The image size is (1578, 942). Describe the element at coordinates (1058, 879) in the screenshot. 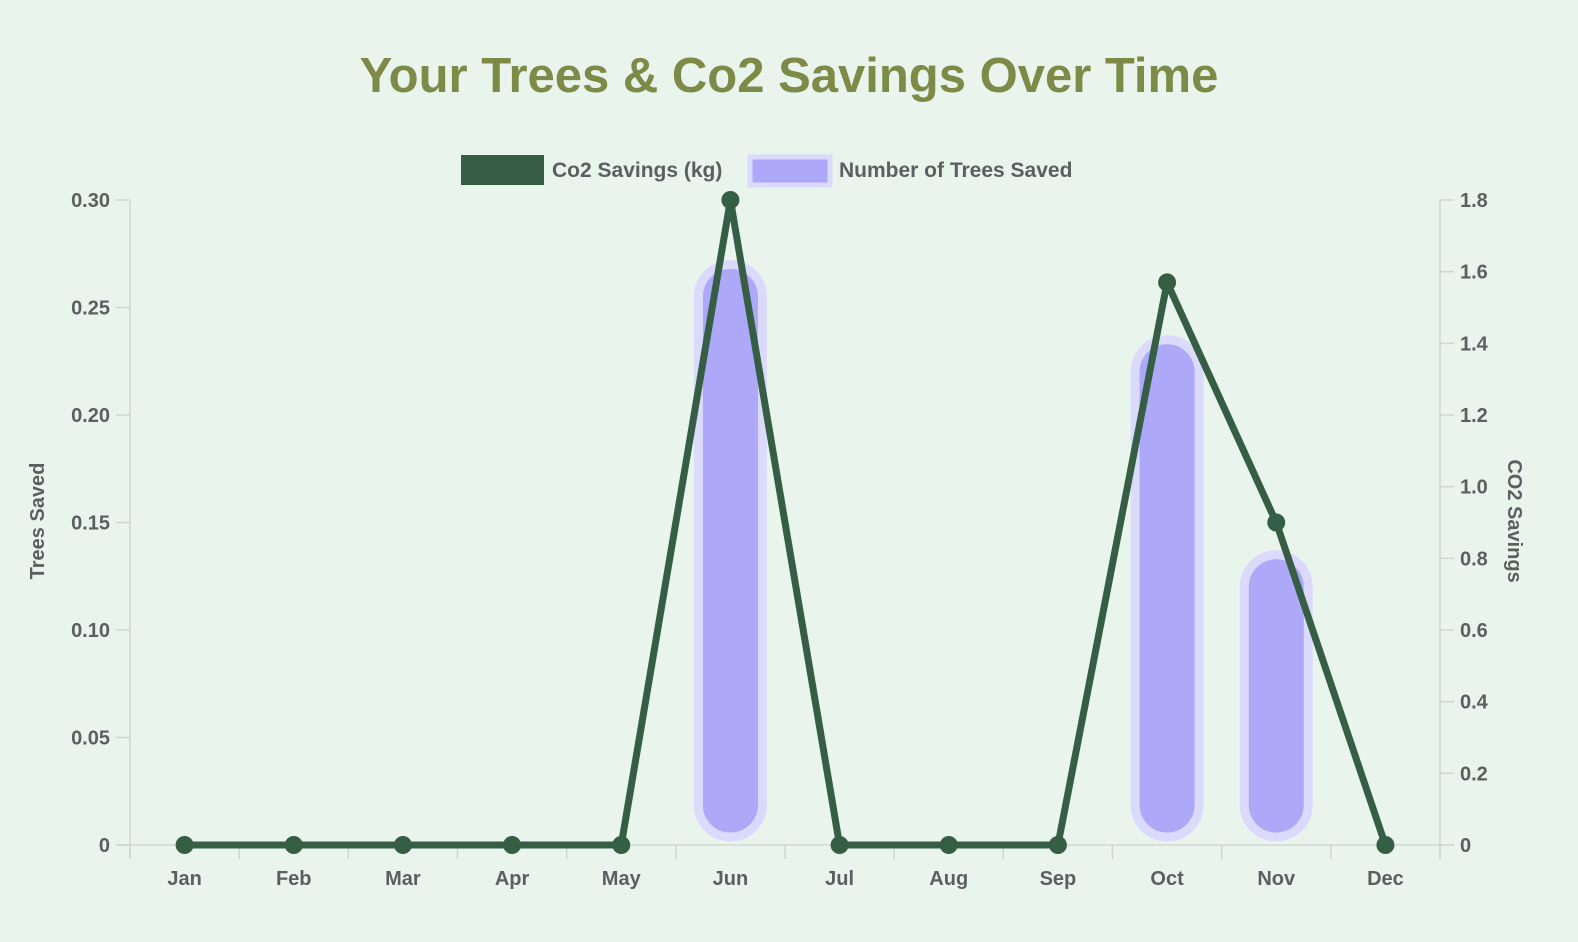

I see `x-tick-label-sep: Sep` at that location.